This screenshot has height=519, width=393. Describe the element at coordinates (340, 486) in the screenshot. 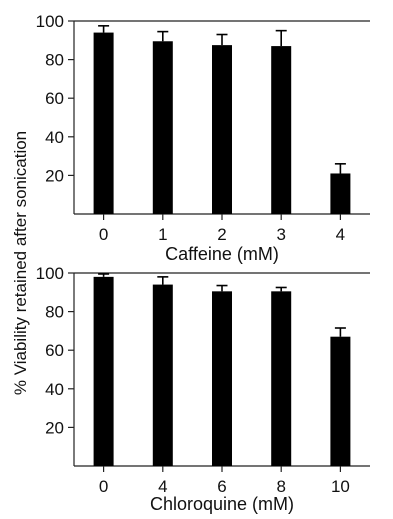

I see `chloroquine-x-tick-label: 10` at that location.